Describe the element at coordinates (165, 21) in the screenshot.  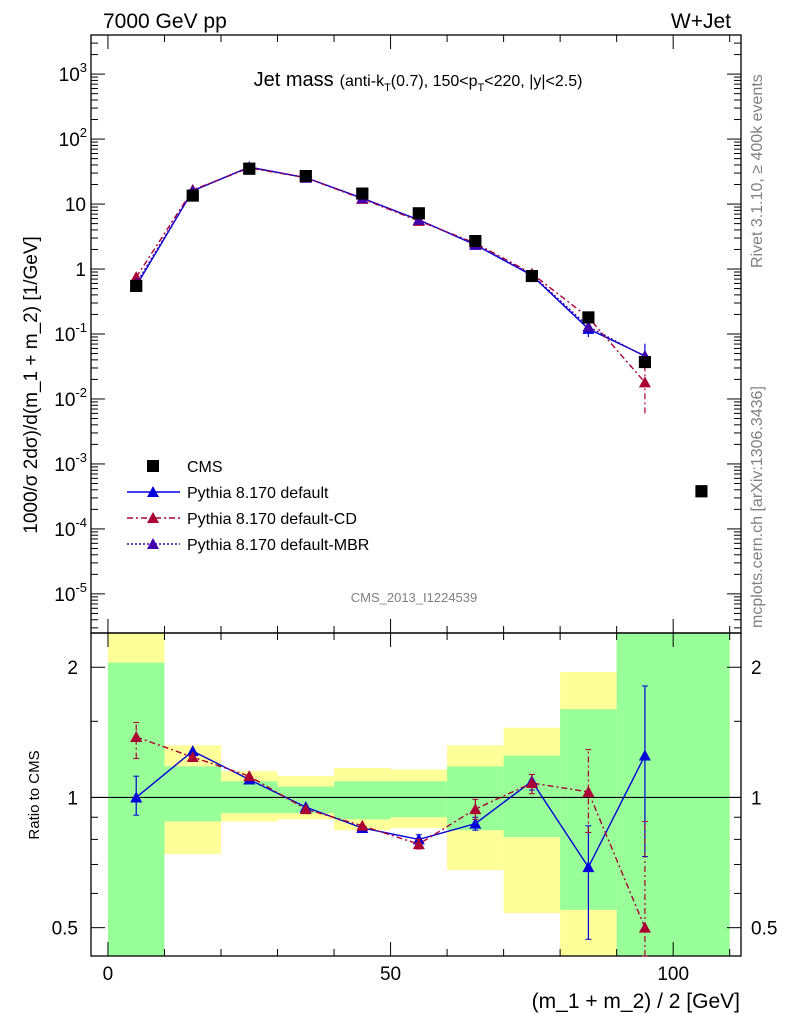
I see `header-left: 7000 GeV pp` at that location.